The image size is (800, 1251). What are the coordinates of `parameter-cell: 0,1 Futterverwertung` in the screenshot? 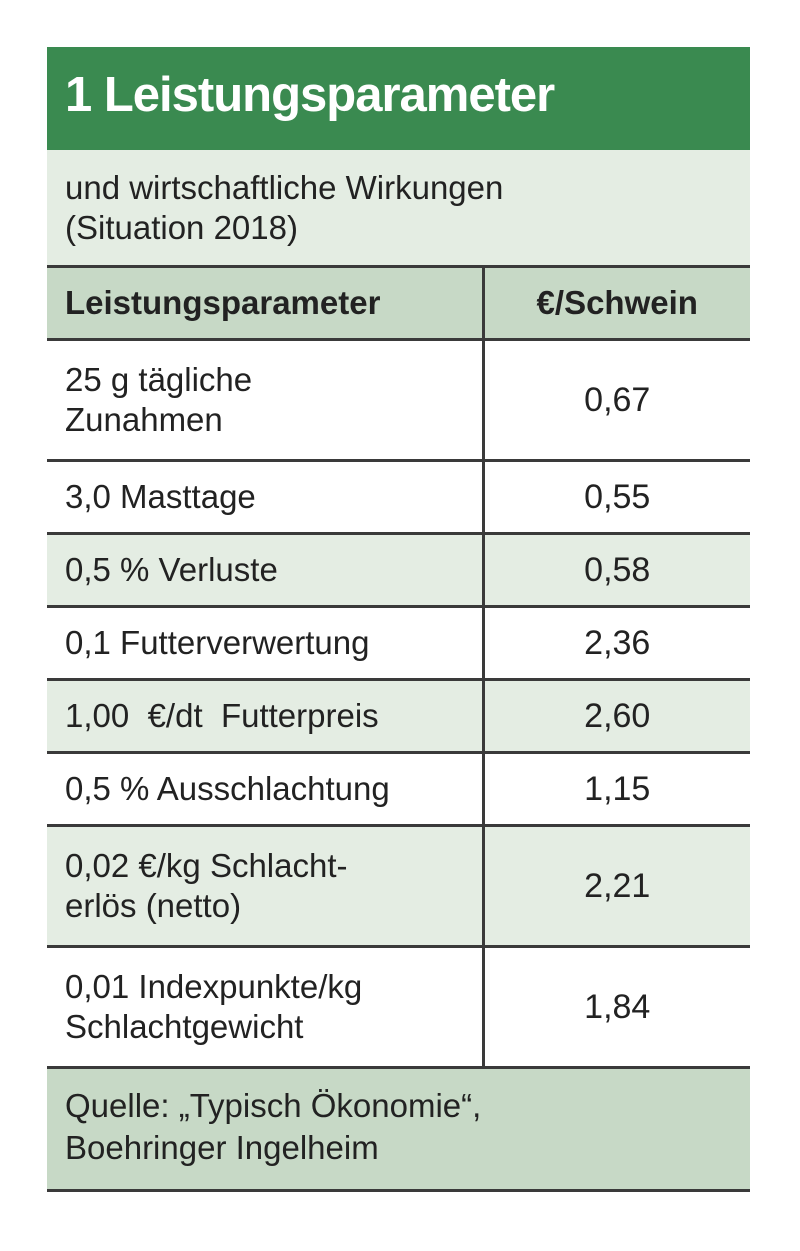 It's located at (266, 642).